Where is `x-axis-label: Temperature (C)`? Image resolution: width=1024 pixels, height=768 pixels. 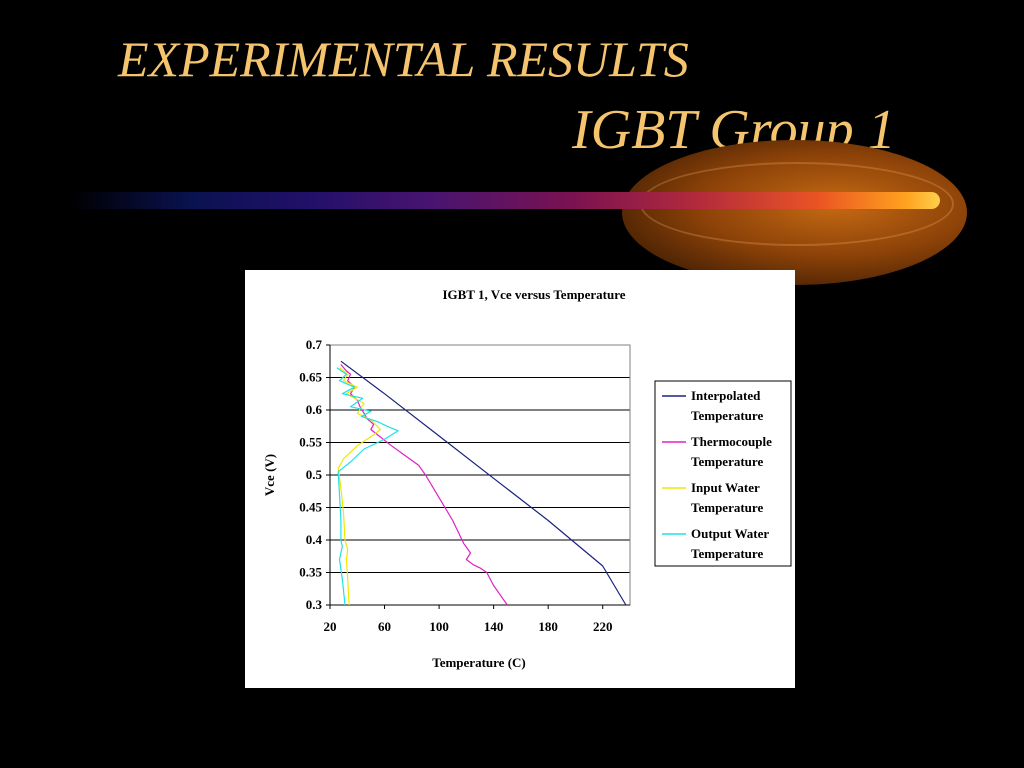
x-axis-label: Temperature (C) is located at coordinates (479, 662).